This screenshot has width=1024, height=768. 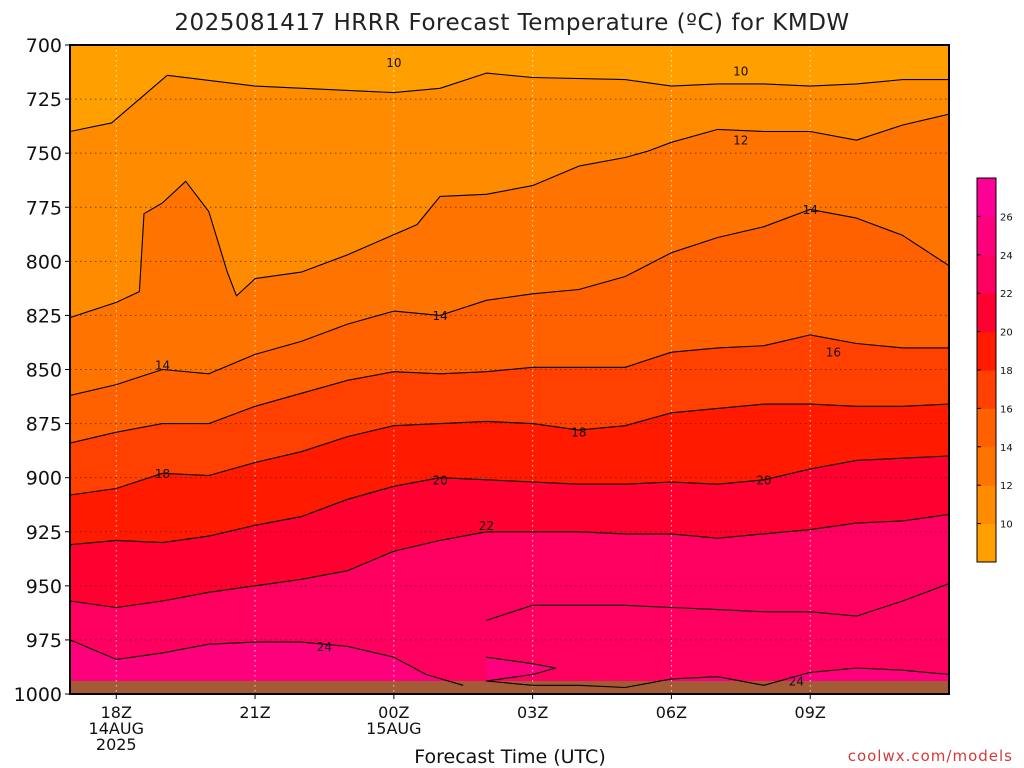 I want to click on y-axis-pressure-levels: 700 725 750 775 800 825 850 875 900 925 950 975 1000, so click(x=42, y=370).